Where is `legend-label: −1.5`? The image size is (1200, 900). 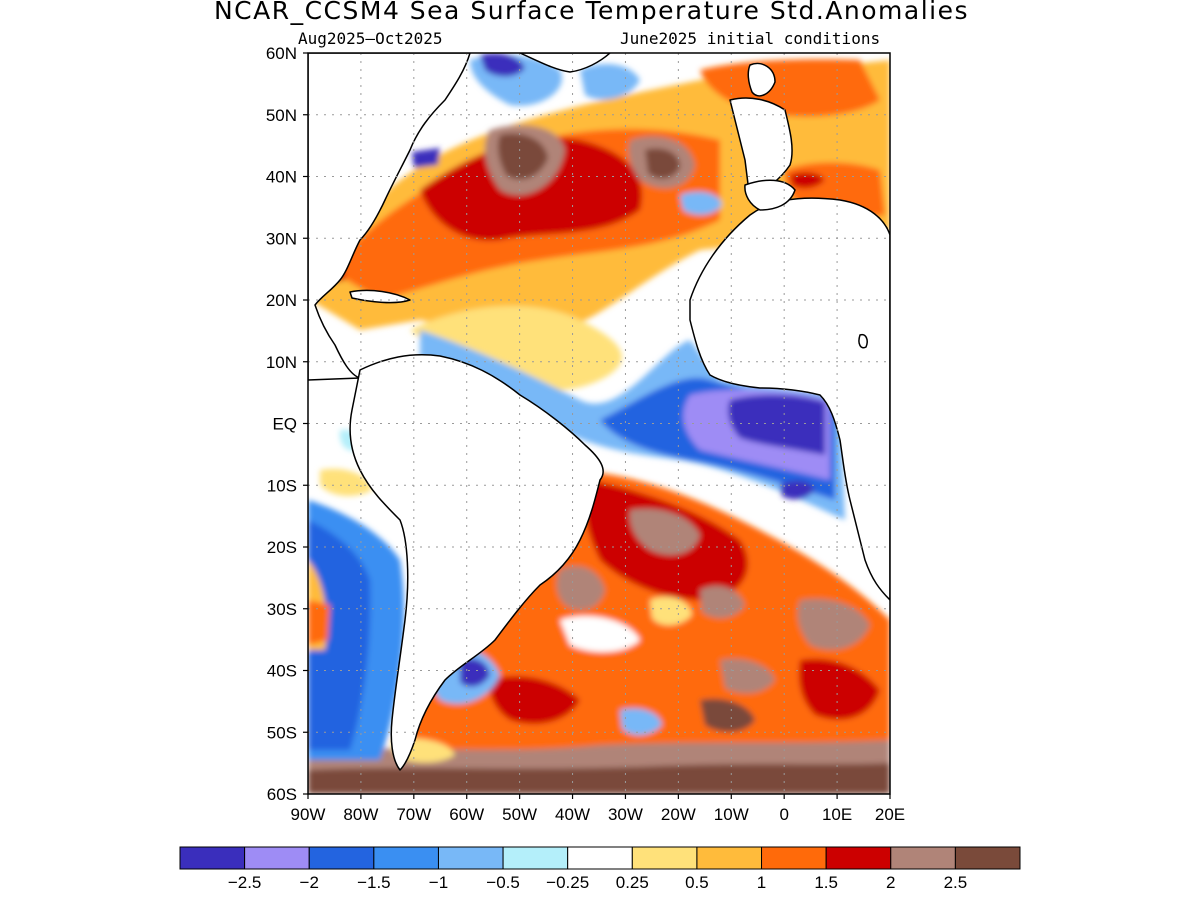 legend-label: −1.5 is located at coordinates (374, 882).